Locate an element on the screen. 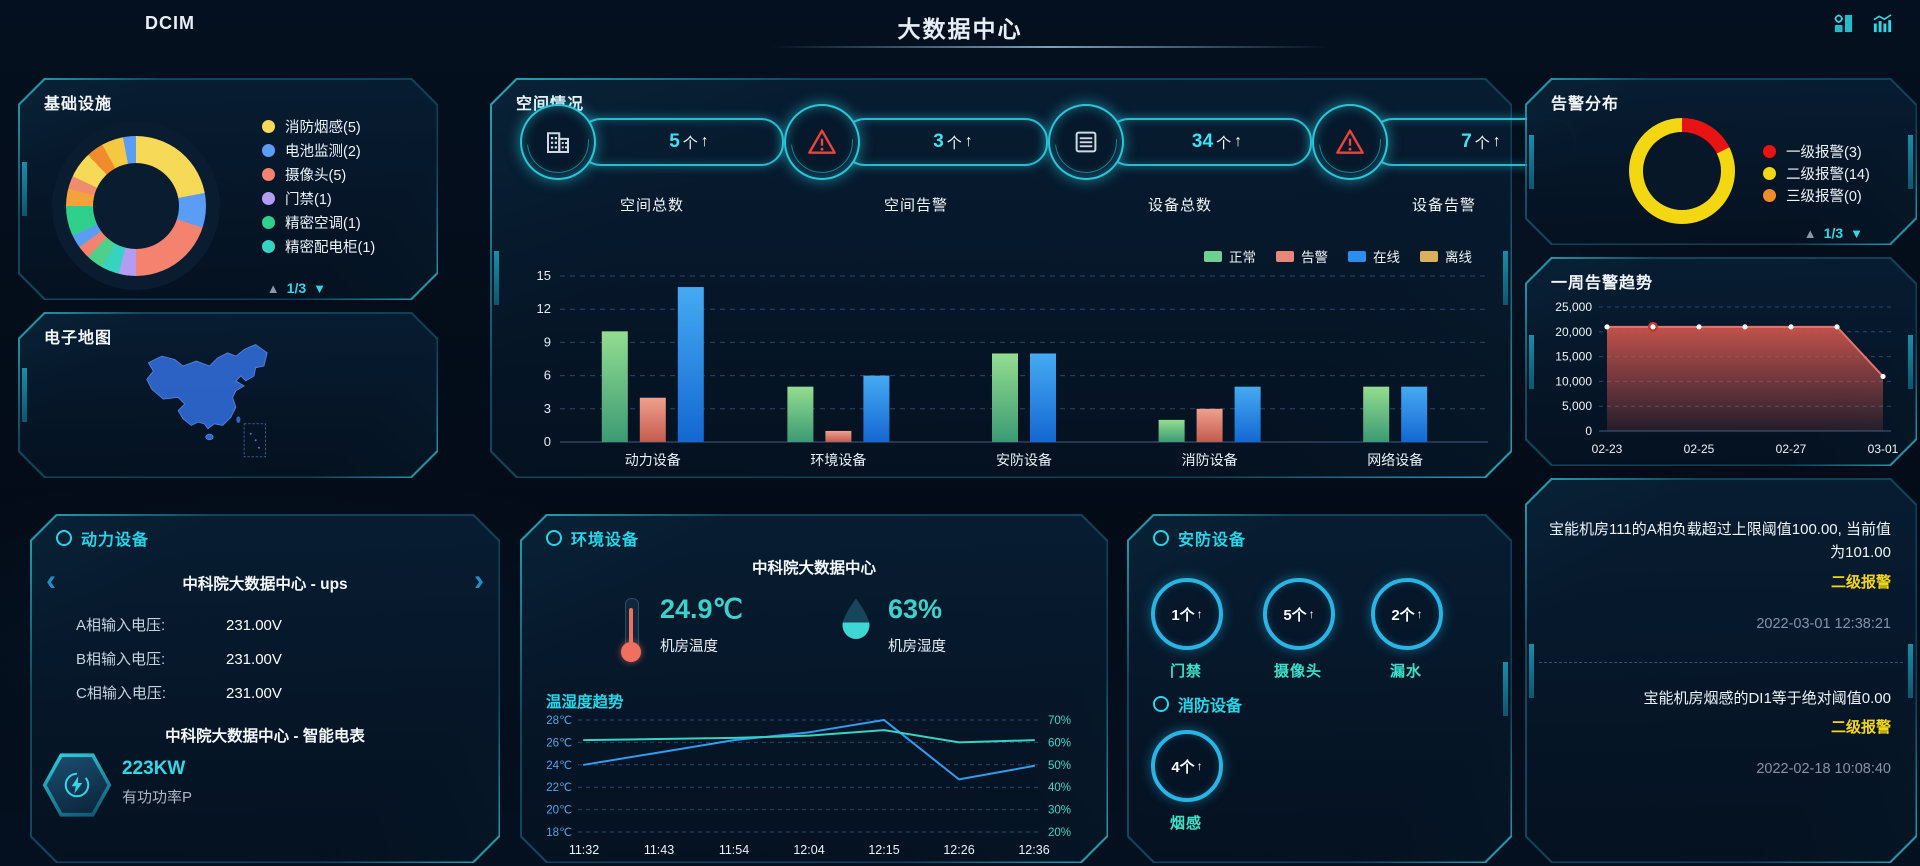 The height and width of the screenshot is (866, 1920). environment-title: 环境设备 is located at coordinates (592, 538).